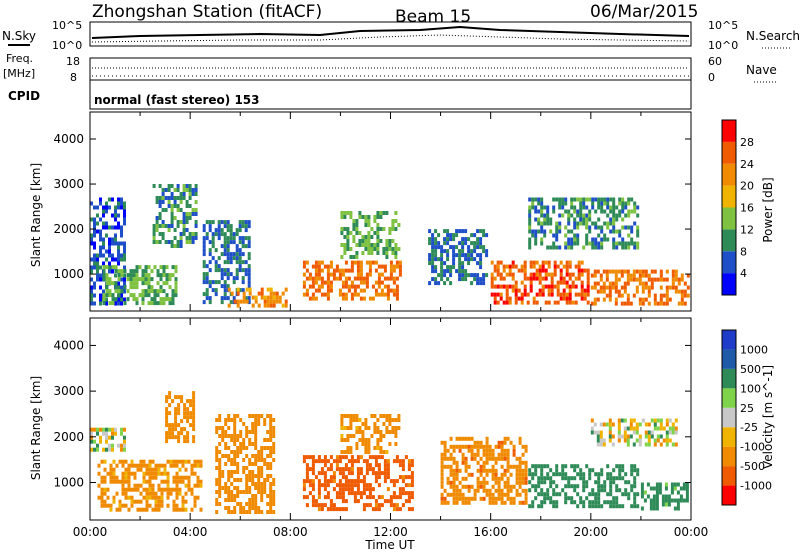 This screenshot has width=800, height=554. Describe the element at coordinates (390, 32) in the screenshot. I see `nsky-series` at that location.